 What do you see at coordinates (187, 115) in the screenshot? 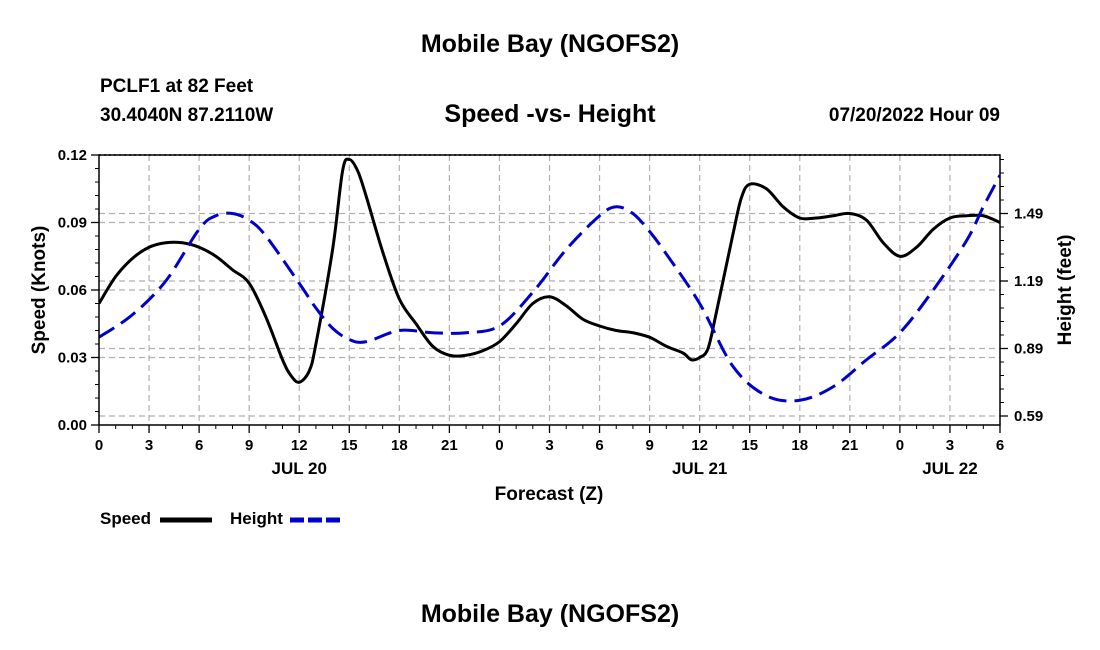
I see `coordinates-label: 30.4040N 87.2110W` at bounding box center [187, 115].